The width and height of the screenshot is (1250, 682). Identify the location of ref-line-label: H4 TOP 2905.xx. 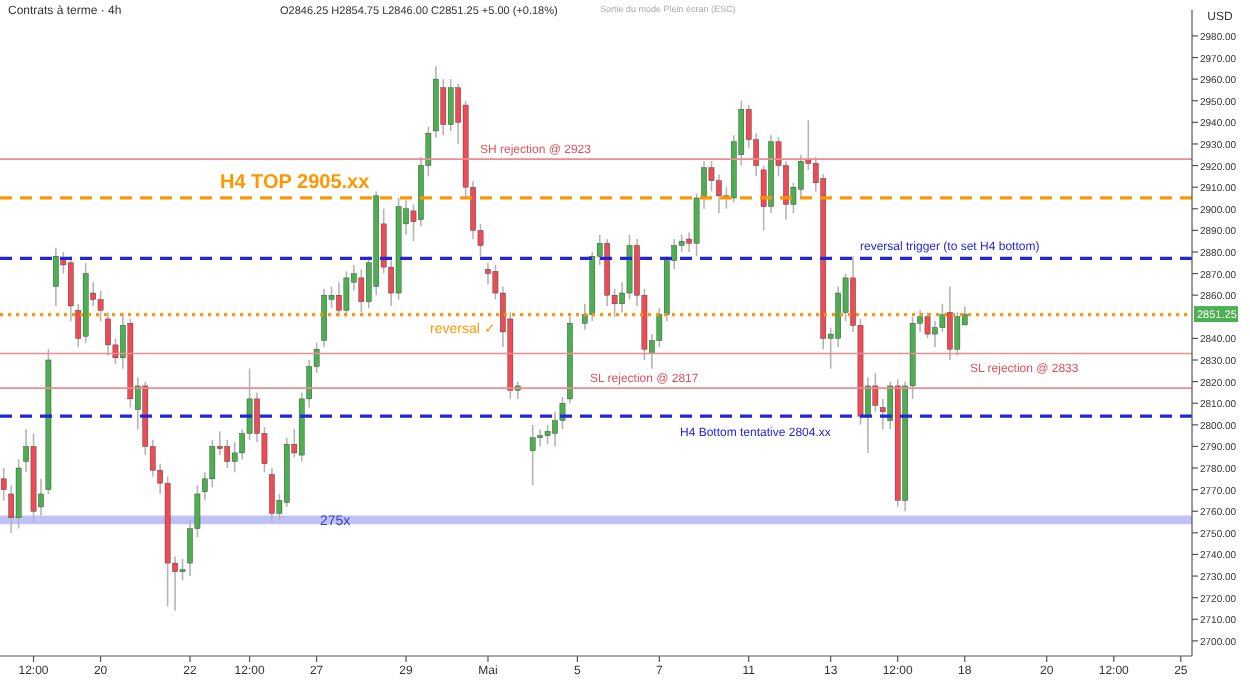
(295, 182).